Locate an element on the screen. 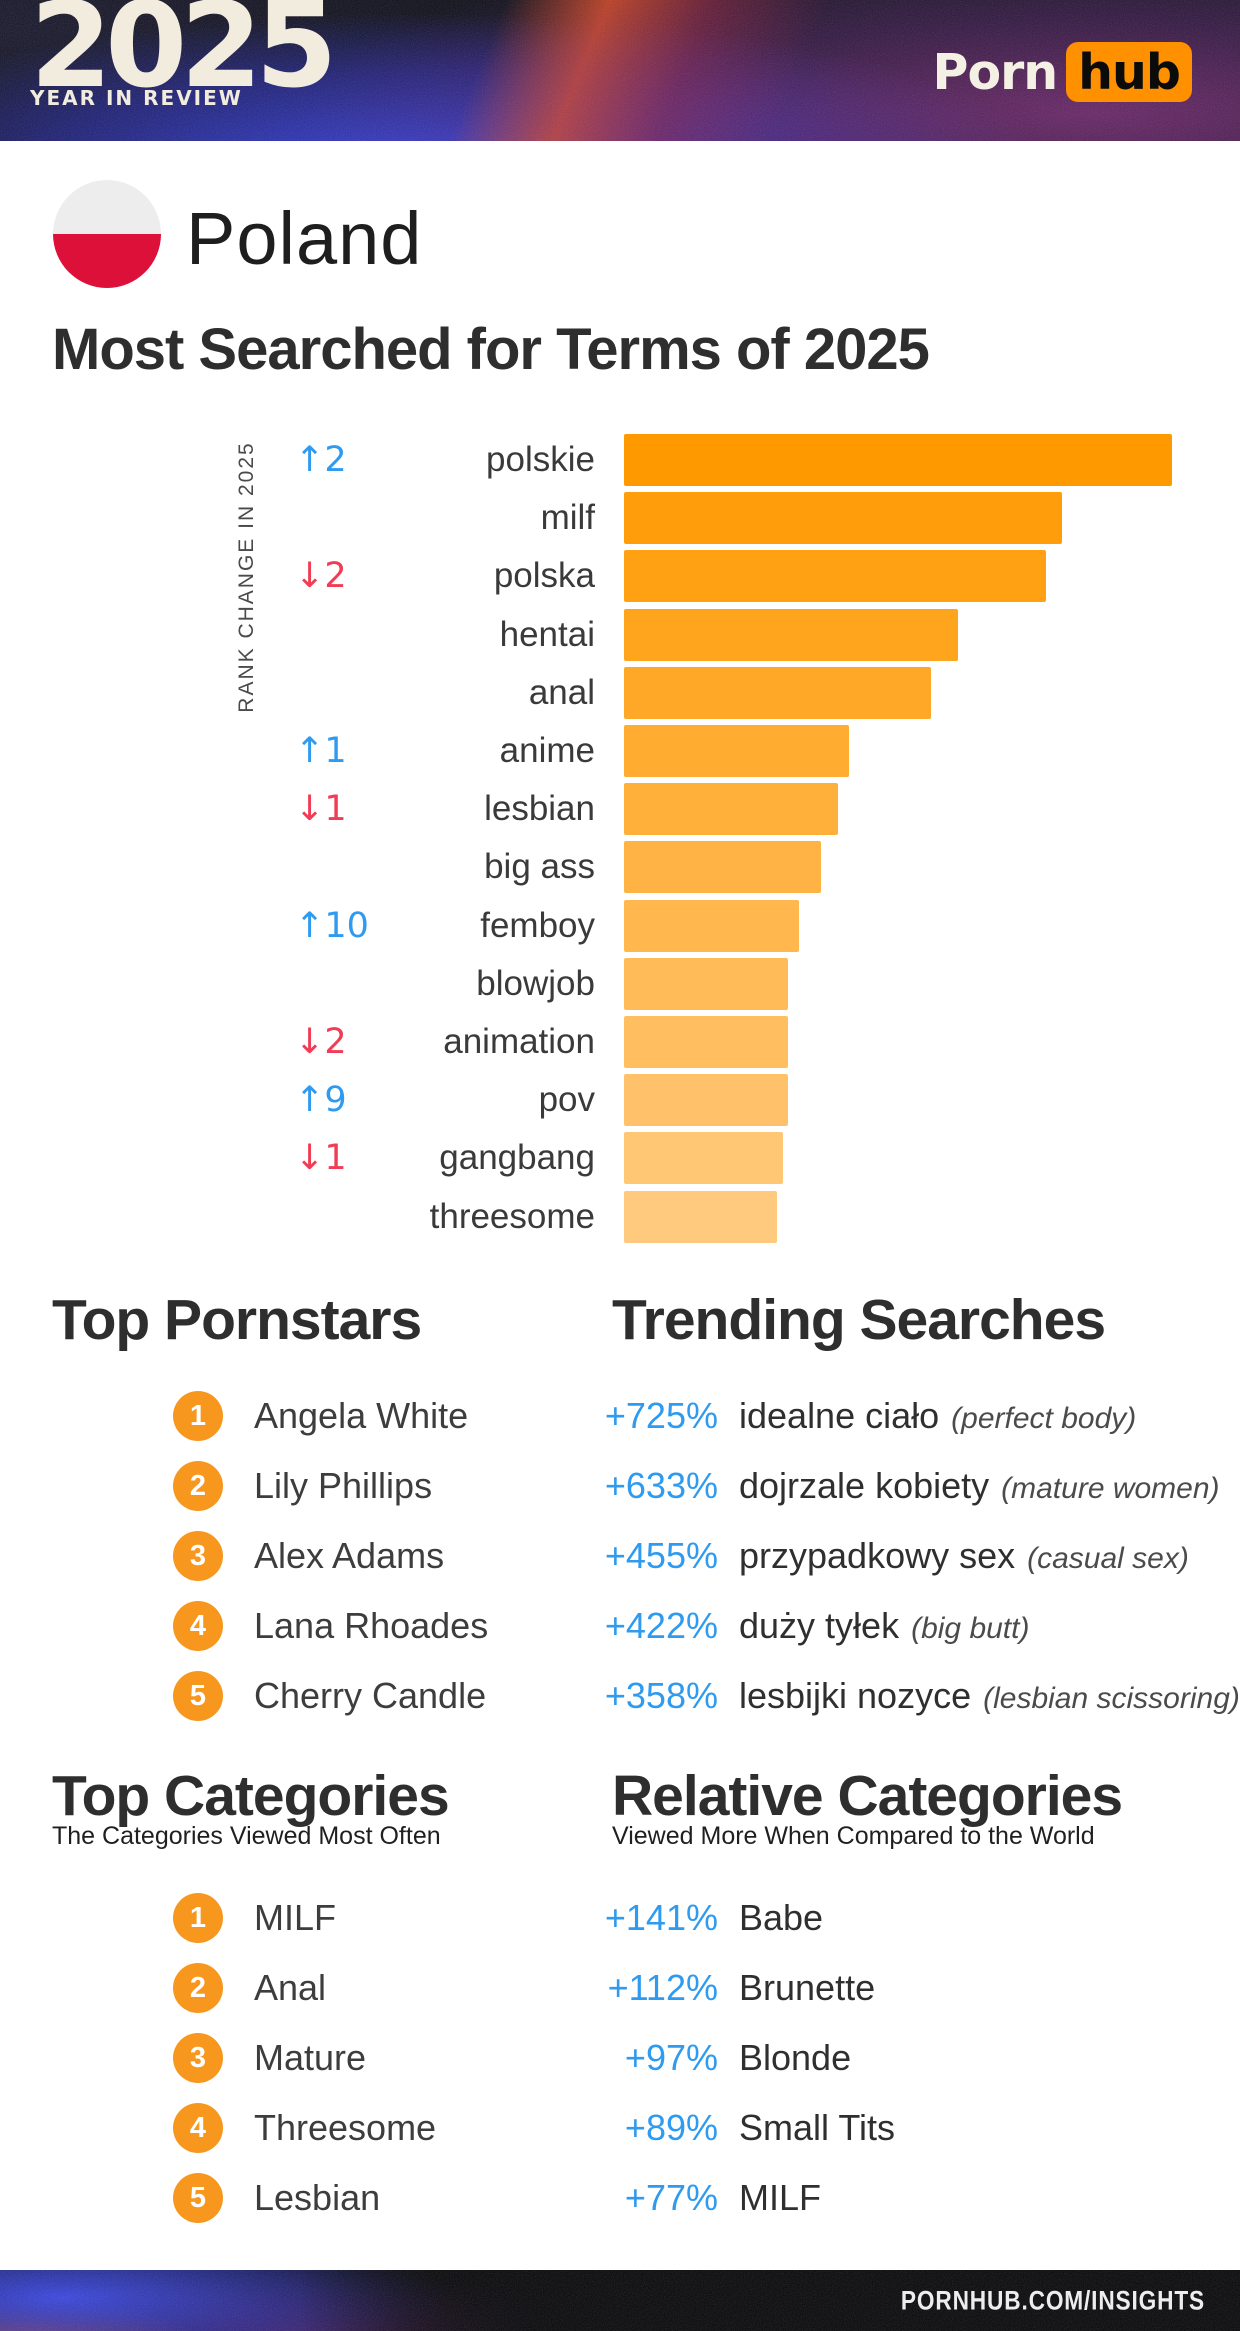  list-item: 3 Mature is located at coordinates (300, 2058).